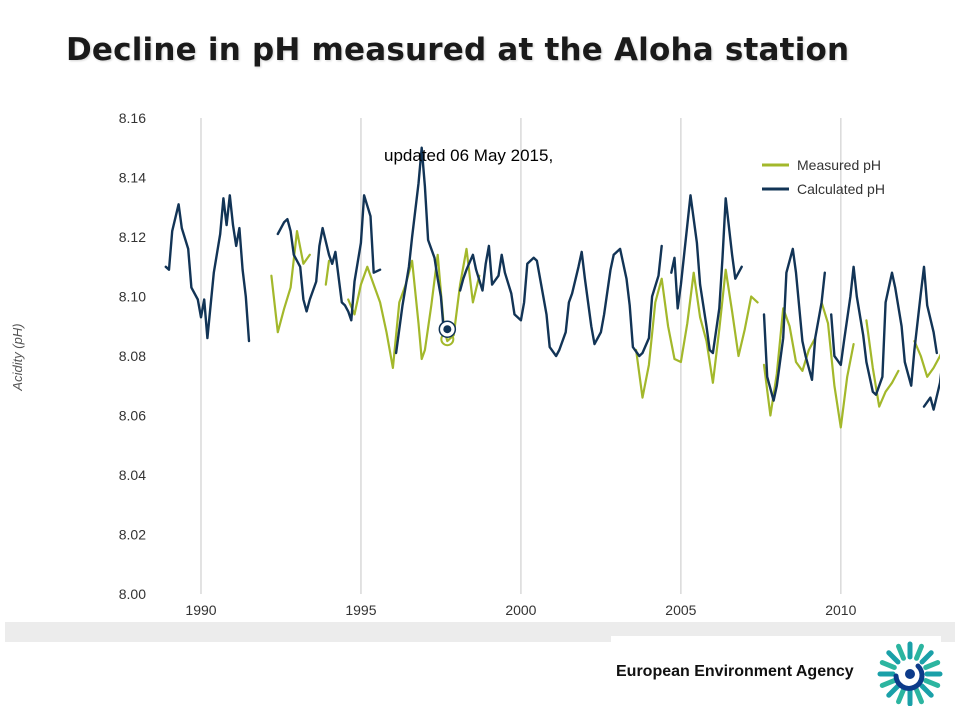 The image size is (960, 720). What do you see at coordinates (840, 610) in the screenshot?
I see `x-tick-label: 2010` at bounding box center [840, 610].